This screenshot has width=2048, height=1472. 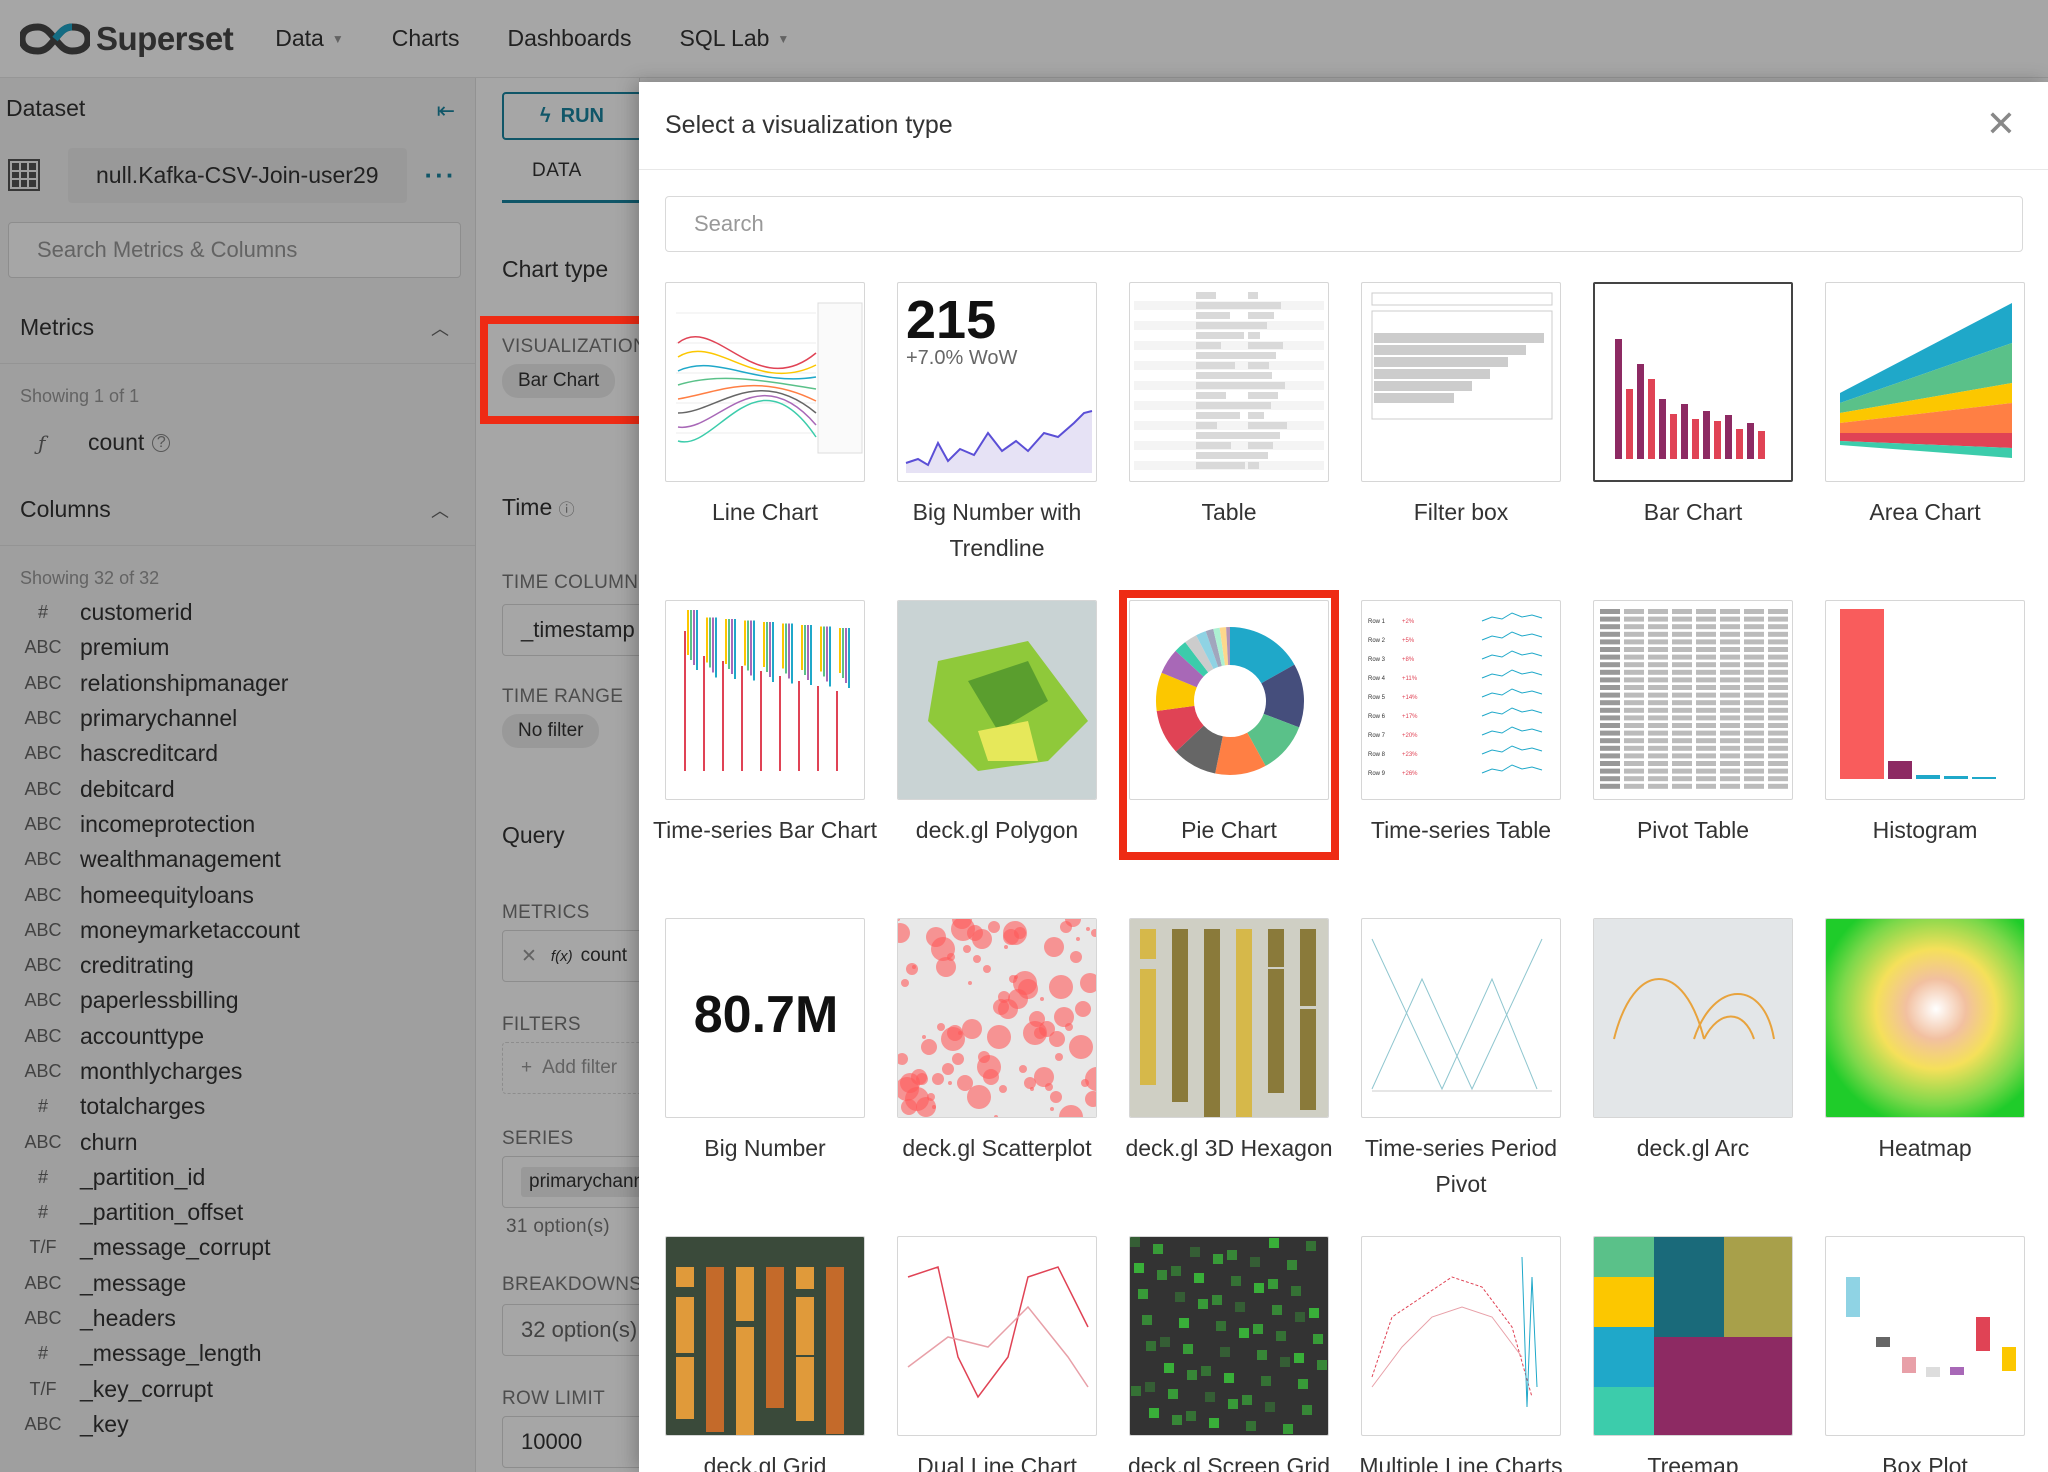 What do you see at coordinates (237, 753) in the screenshot?
I see `column-item: ABC hascreditcard` at bounding box center [237, 753].